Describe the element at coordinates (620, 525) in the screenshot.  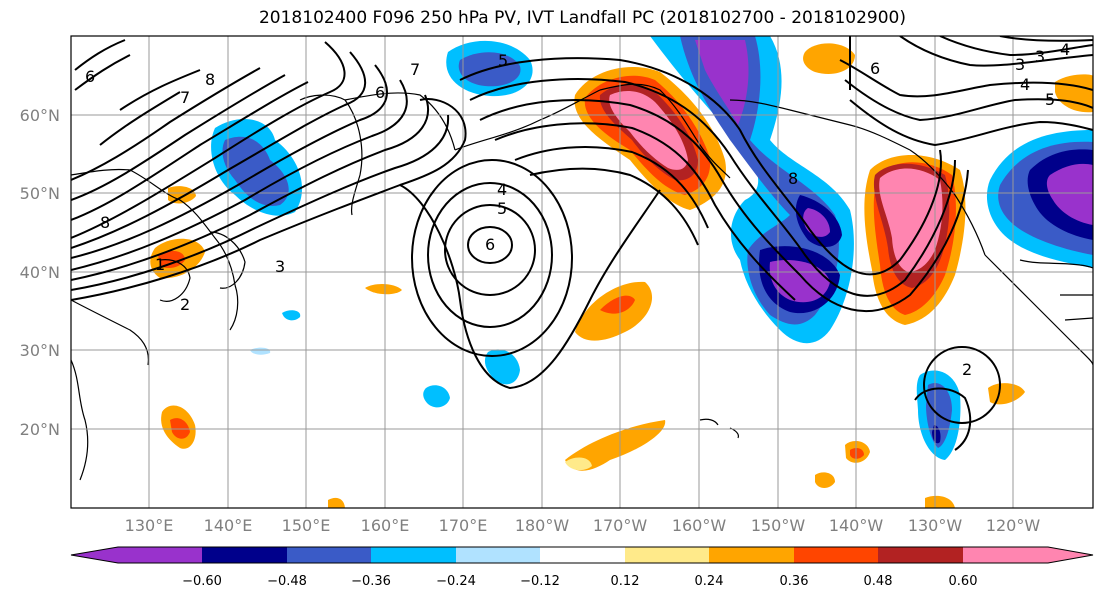
I see `lon-label: 170°W` at that location.